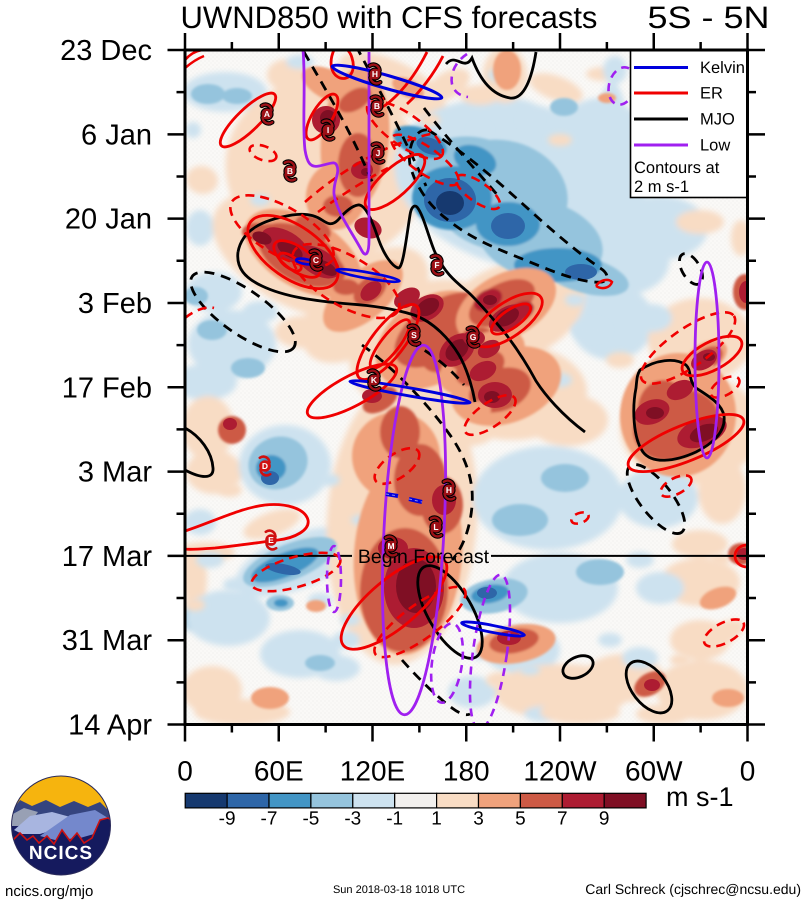 This screenshot has height=907, width=809. Describe the element at coordinates (466, 771) in the screenshot. I see `svg-text: 180` at that location.